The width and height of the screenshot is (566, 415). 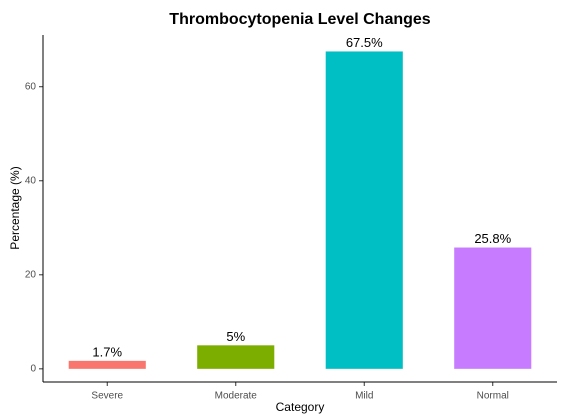 I want to click on x-tick-label: Moderate, so click(x=236, y=396).